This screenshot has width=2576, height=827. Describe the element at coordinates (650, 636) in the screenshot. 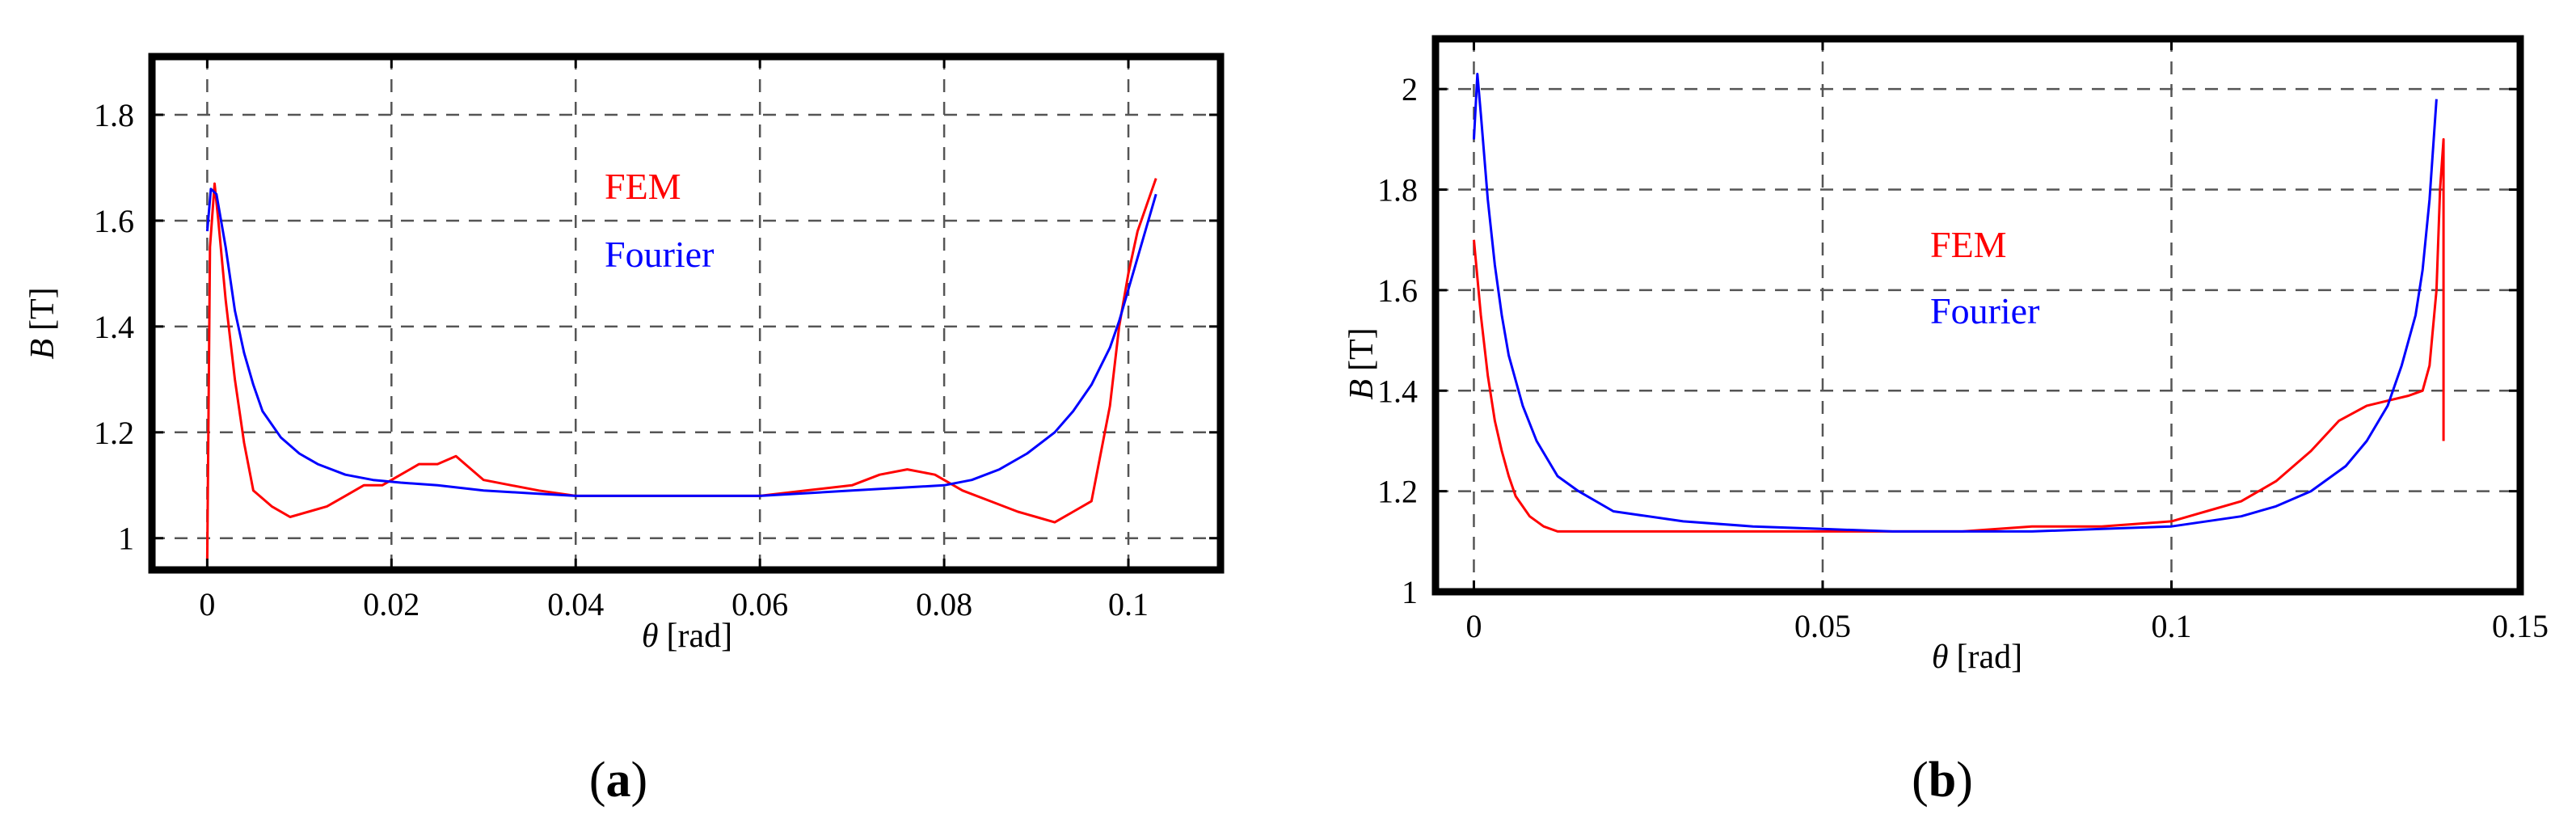

I see `x-axis-symbol-a: θ` at that location.